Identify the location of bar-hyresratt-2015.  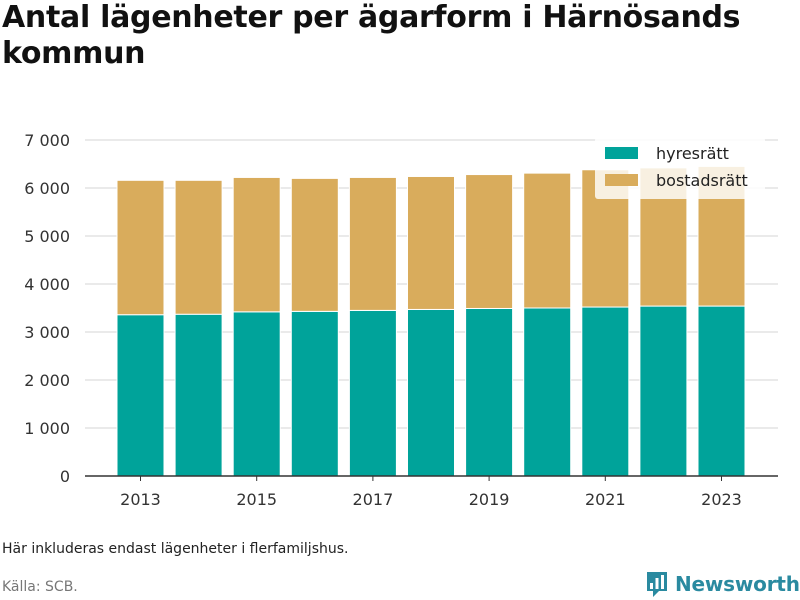
(256, 394).